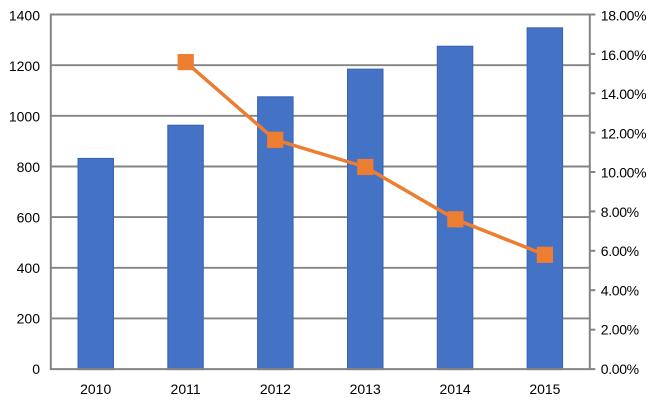 This screenshot has height=407, width=658. I want to click on svg-text: 2015, so click(544, 389).